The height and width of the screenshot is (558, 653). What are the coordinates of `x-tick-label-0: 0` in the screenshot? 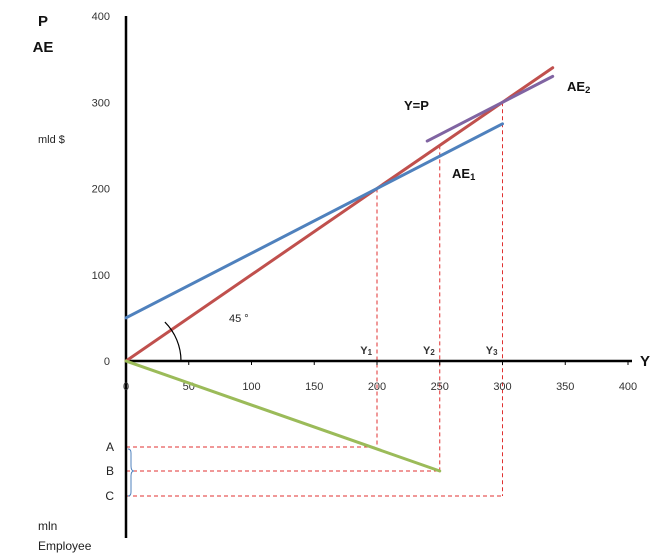 It's located at (126, 387).